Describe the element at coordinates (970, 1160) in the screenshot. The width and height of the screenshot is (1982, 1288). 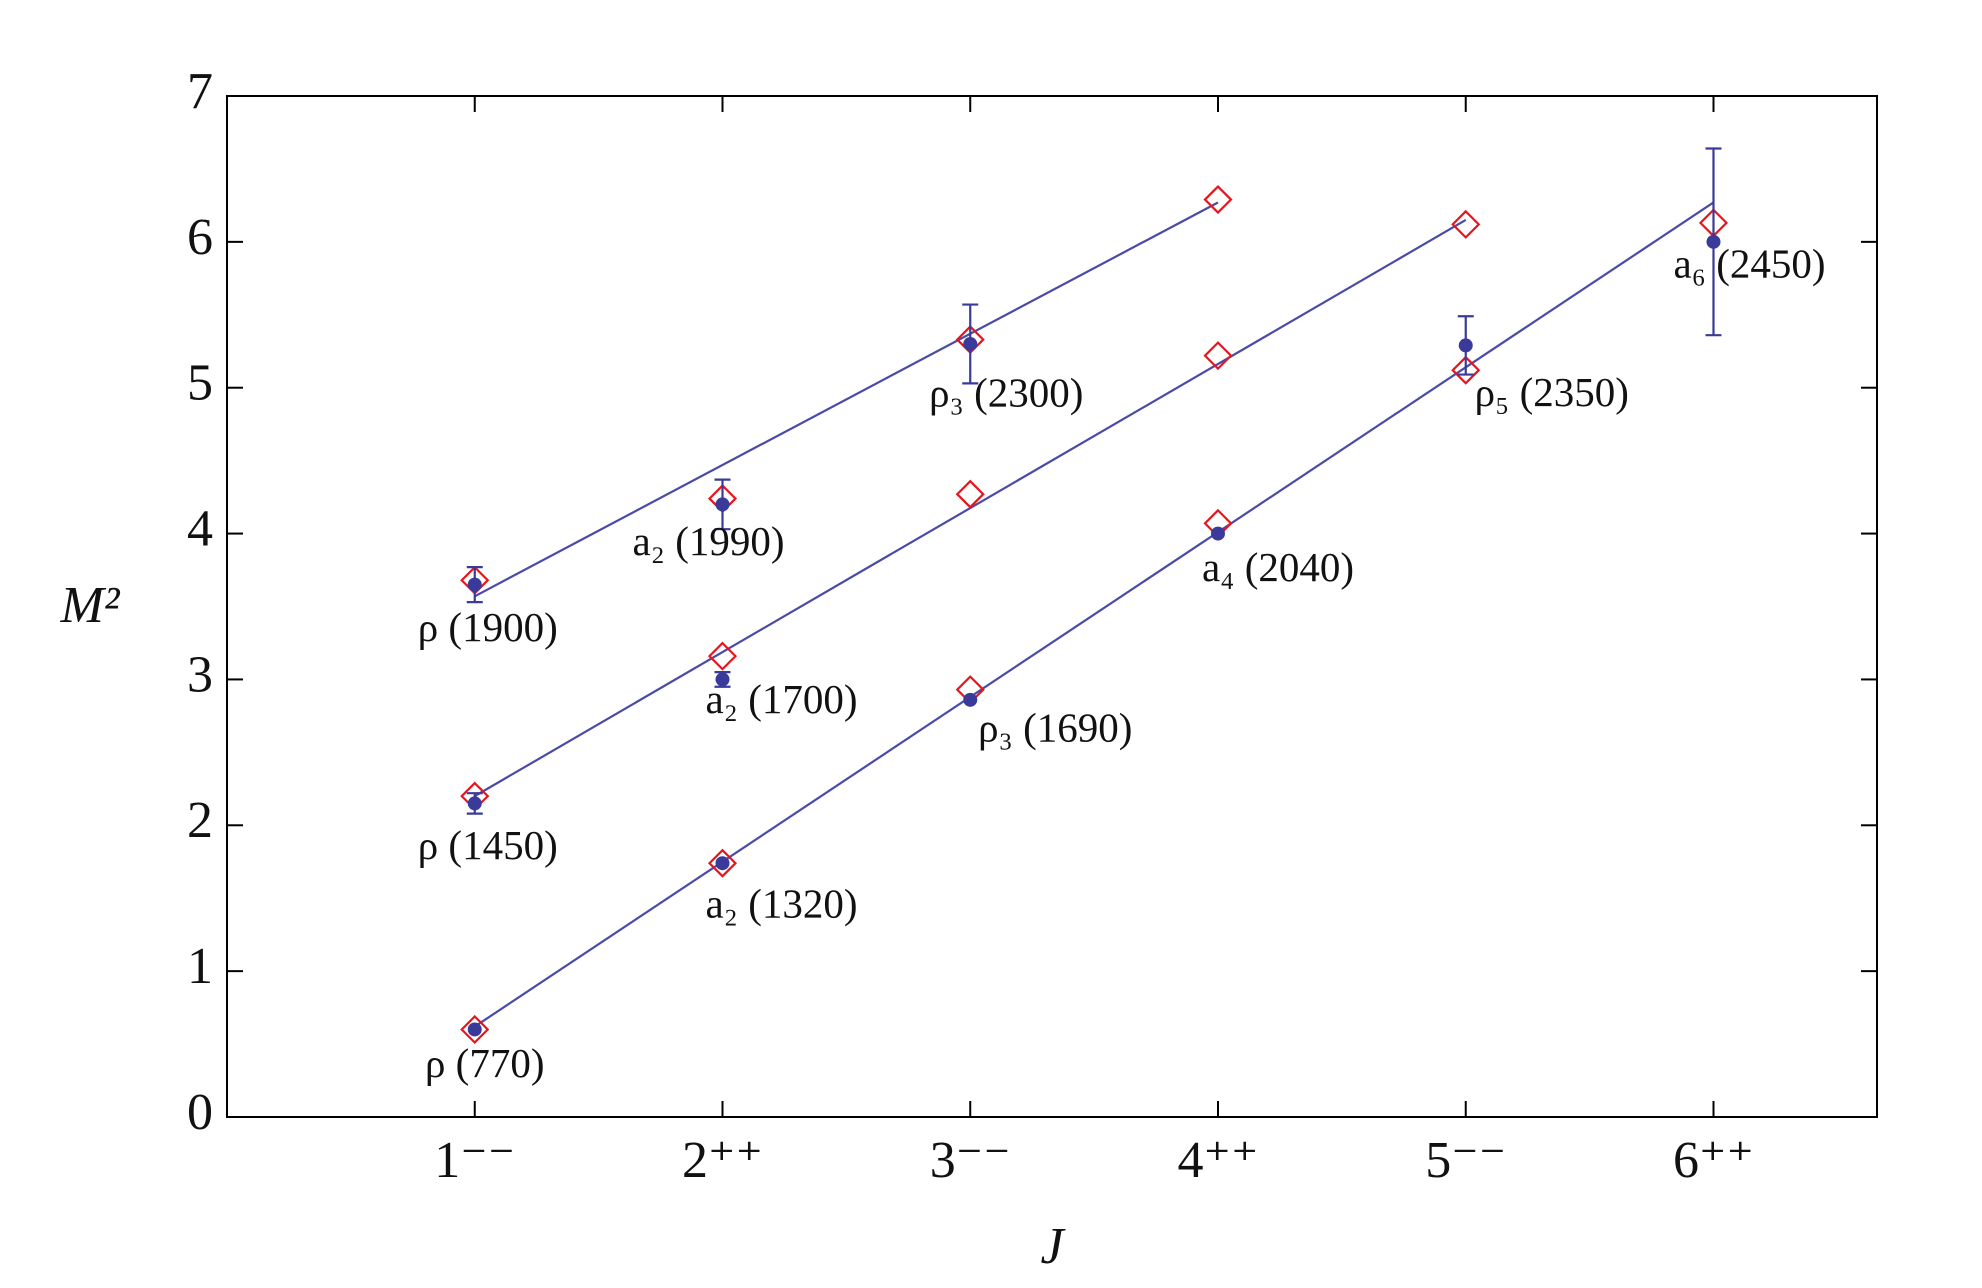
I see `x-tick-label: 3⁻⁻` at that location.